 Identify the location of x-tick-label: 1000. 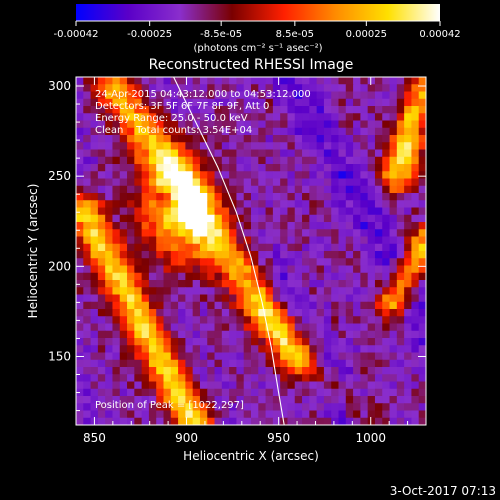
(370, 438).